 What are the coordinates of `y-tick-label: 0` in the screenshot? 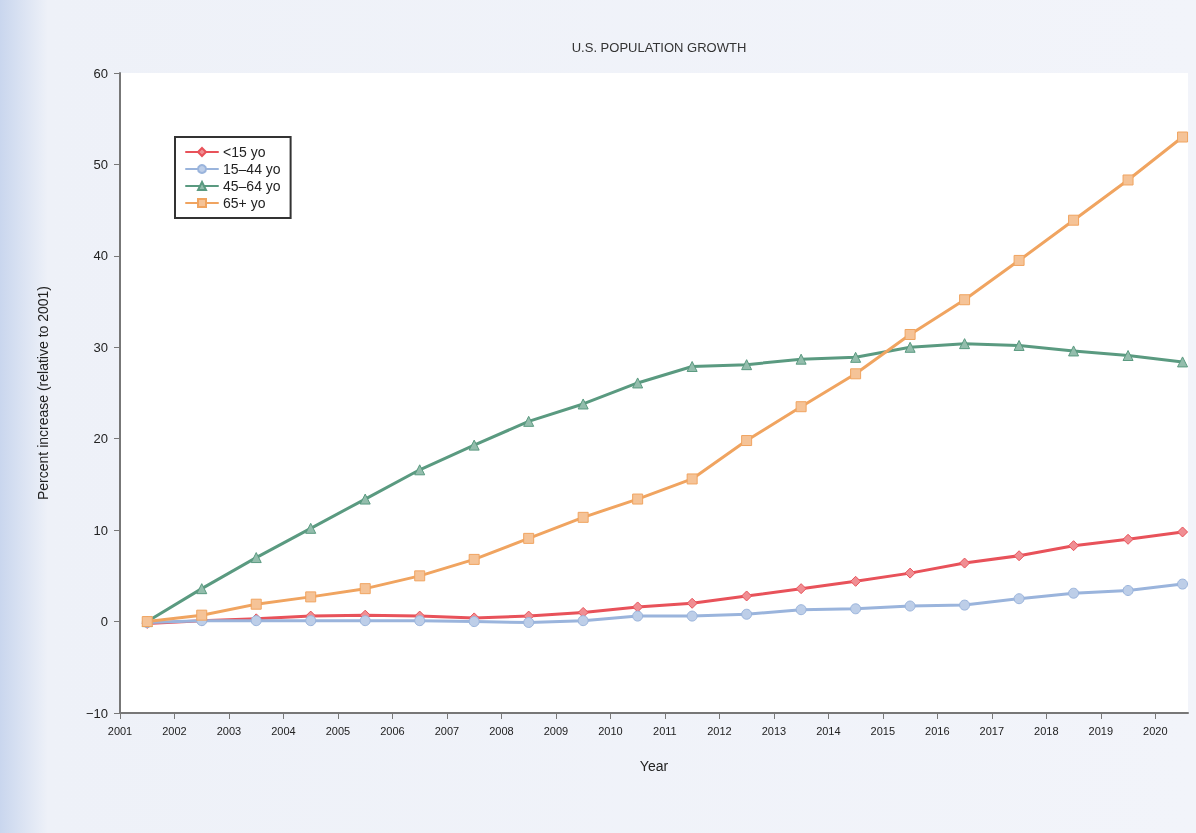 It's located at (104, 622).